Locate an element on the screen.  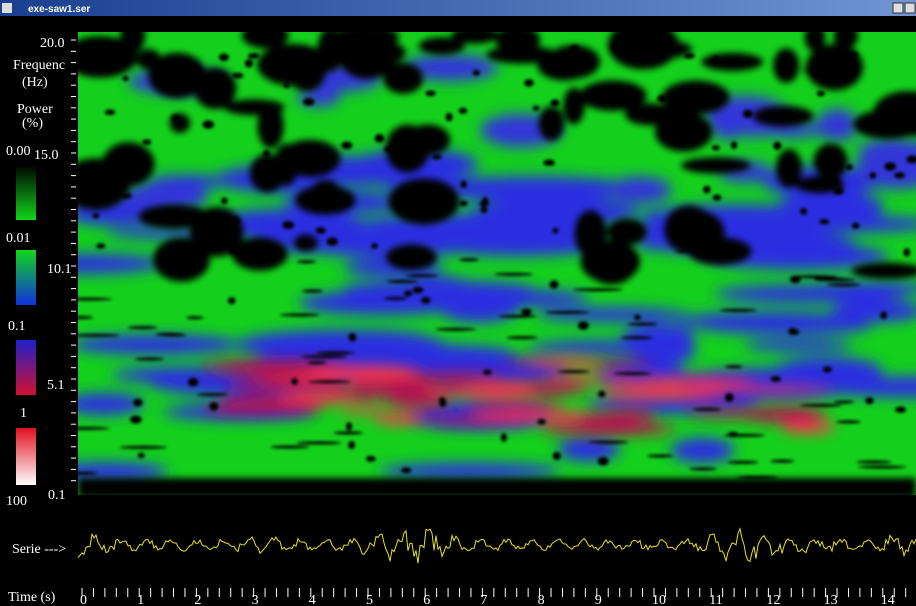
time-tick-label: 1 is located at coordinates (140, 599).